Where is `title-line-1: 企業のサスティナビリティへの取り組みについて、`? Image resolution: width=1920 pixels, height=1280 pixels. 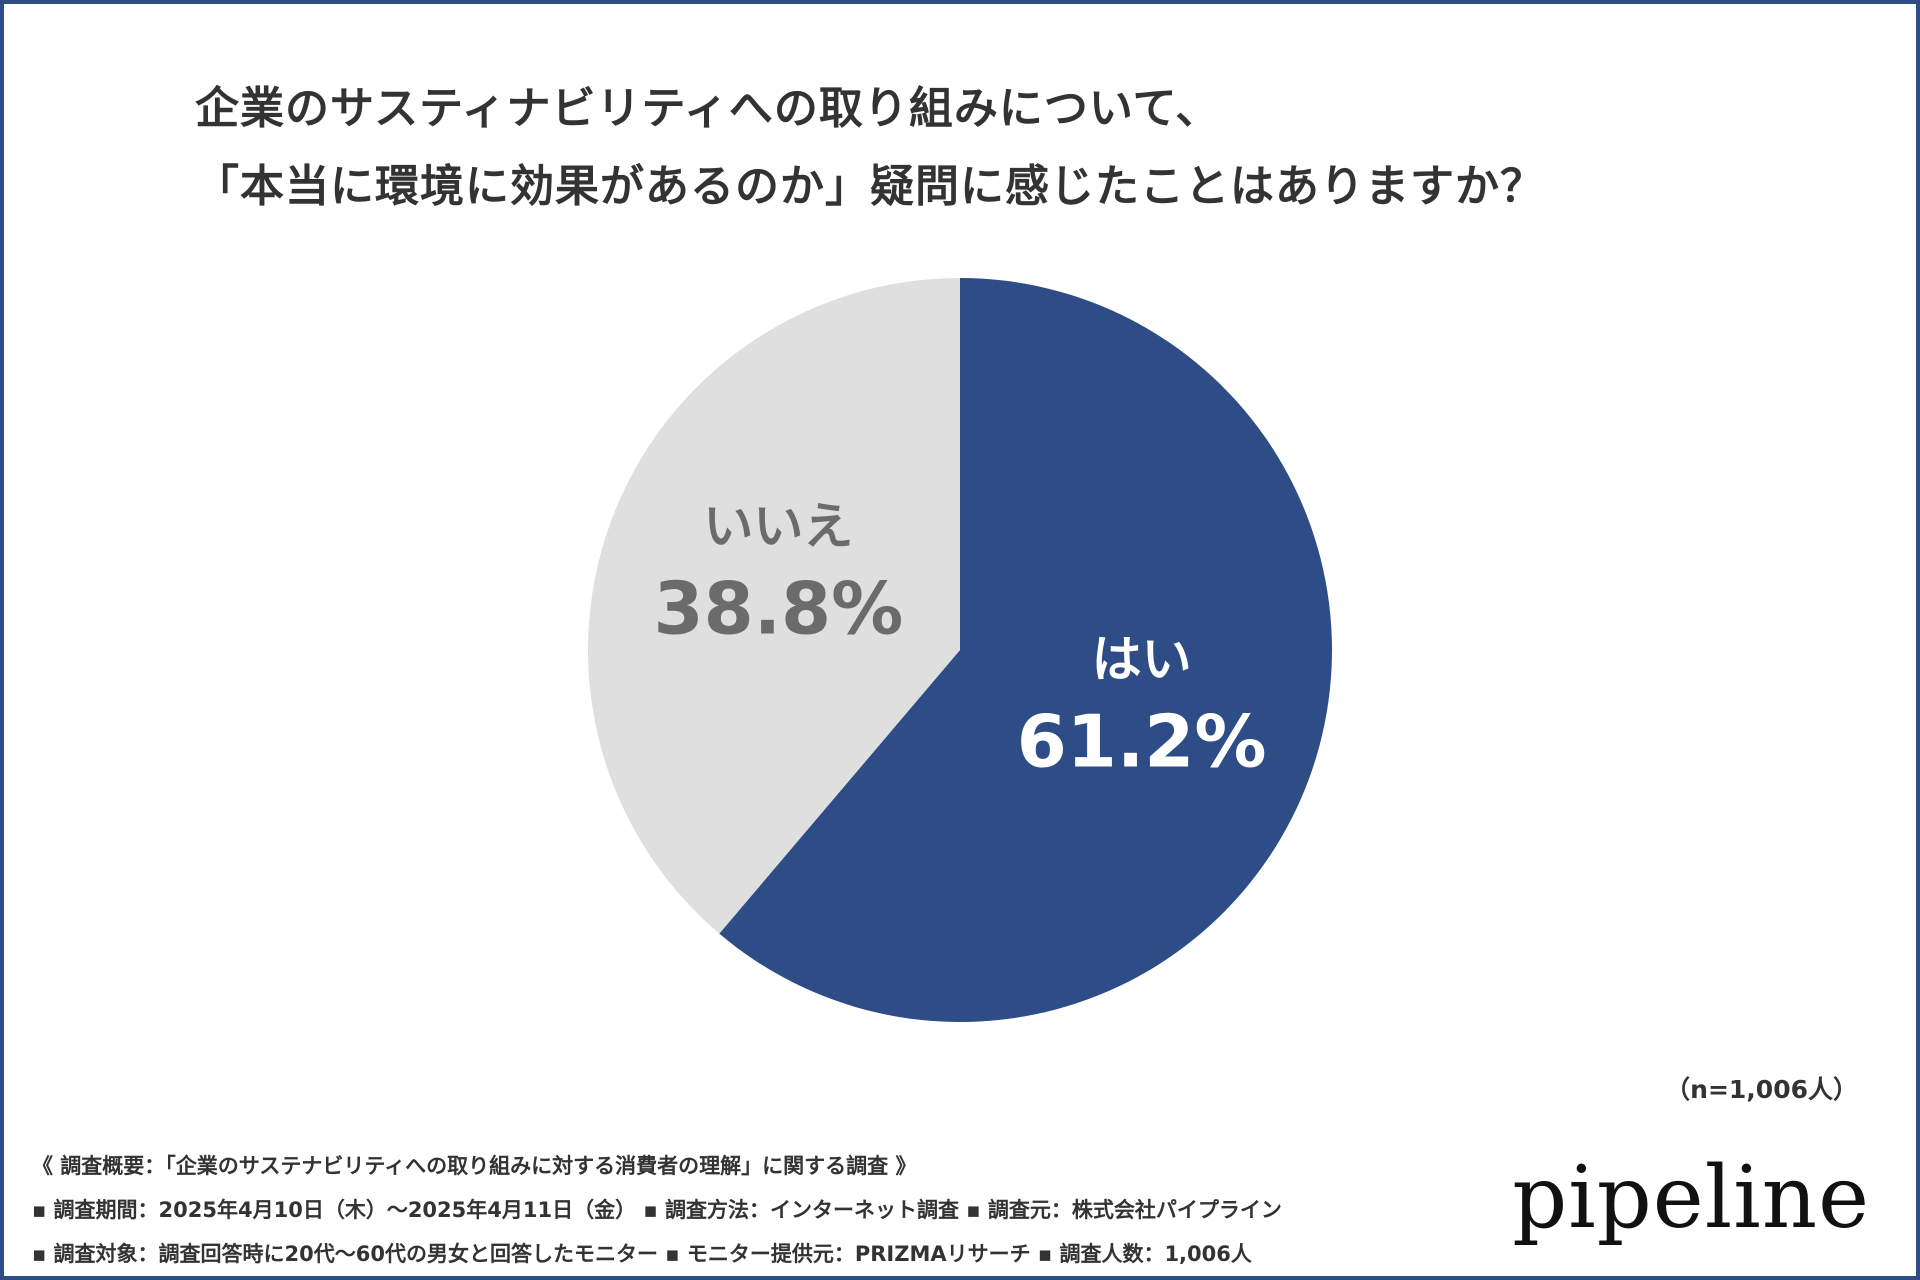 title-line-1: 企業のサスティナビリティへの取り組みについて、 is located at coordinates (708, 108).